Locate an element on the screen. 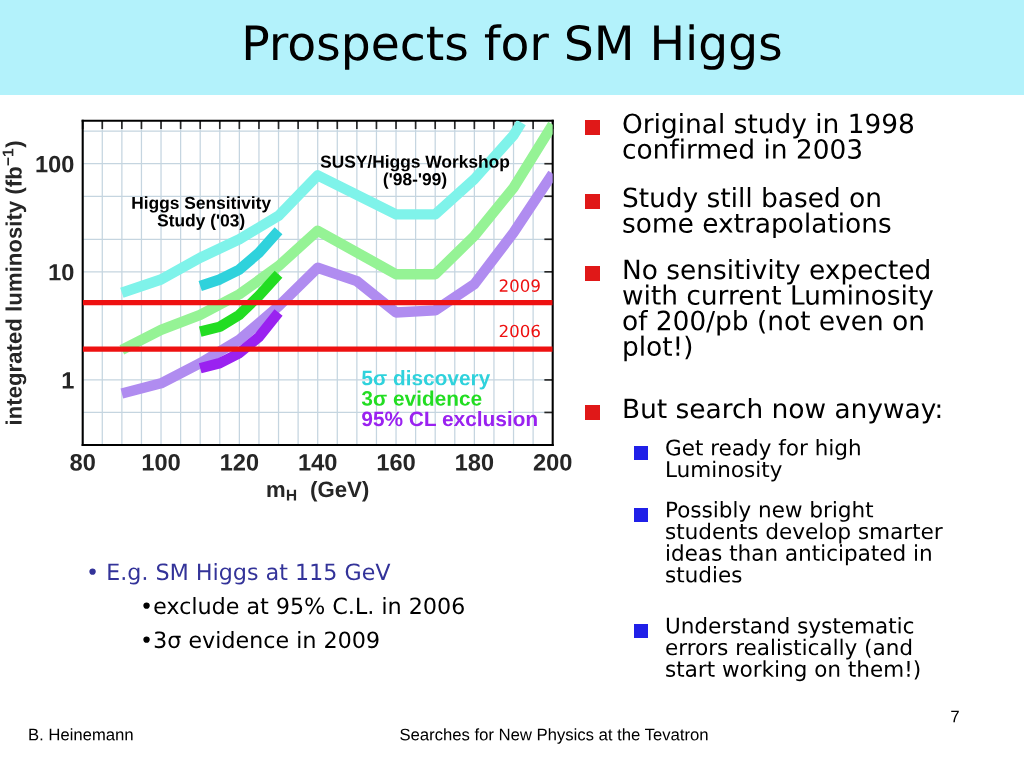 Image resolution: width=1024 pixels, height=768 pixels. text: Possibly new bright students develop smarter ideas than anticipated in studies is located at coordinates (804, 542).